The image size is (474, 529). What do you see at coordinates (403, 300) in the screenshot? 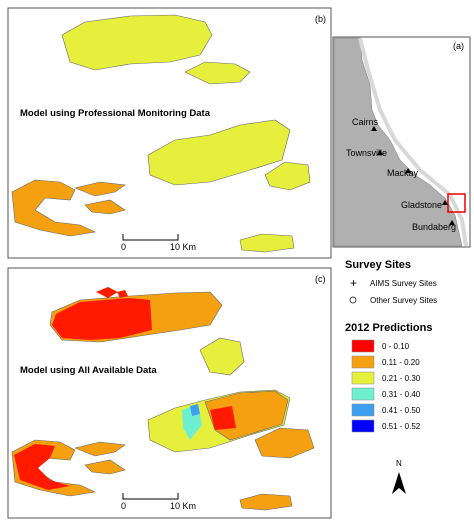
I see `legend-item: Other Survey Sites` at bounding box center [403, 300].